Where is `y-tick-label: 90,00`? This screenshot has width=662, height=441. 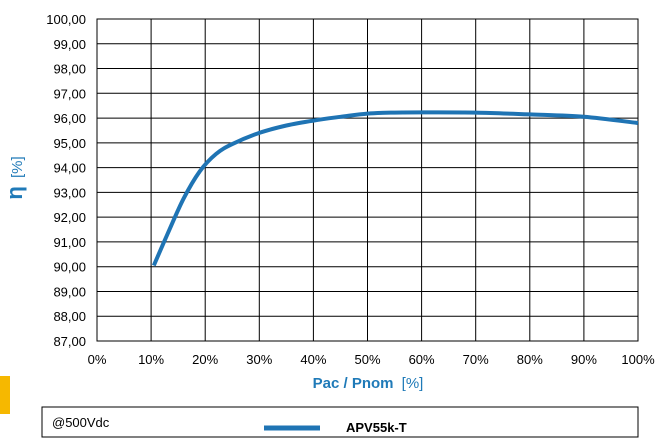
y-tick-label: 90,00 is located at coordinates (69, 267).